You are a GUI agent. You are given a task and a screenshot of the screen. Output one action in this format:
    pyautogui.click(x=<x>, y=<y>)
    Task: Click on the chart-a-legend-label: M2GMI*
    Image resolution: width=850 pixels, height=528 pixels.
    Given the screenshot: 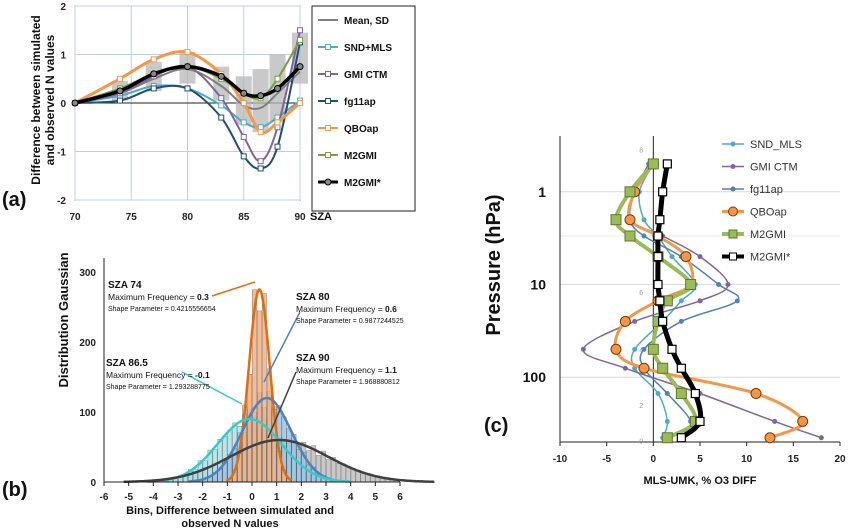 What is the action you would take?
    pyautogui.click(x=362, y=183)
    